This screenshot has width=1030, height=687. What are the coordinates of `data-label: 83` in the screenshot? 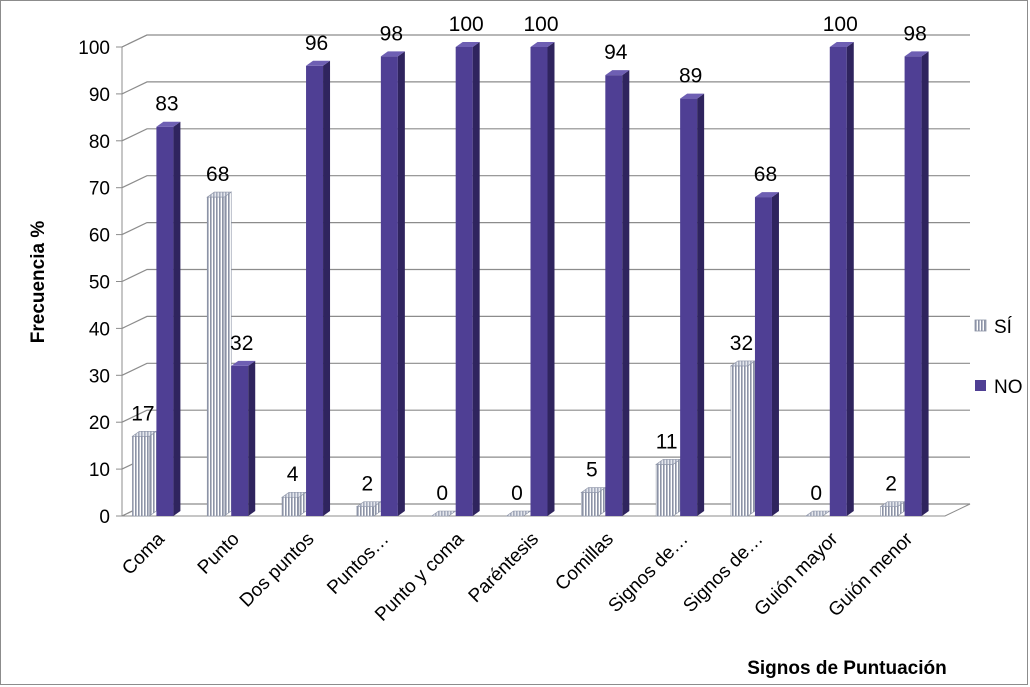 It's located at (166, 104).